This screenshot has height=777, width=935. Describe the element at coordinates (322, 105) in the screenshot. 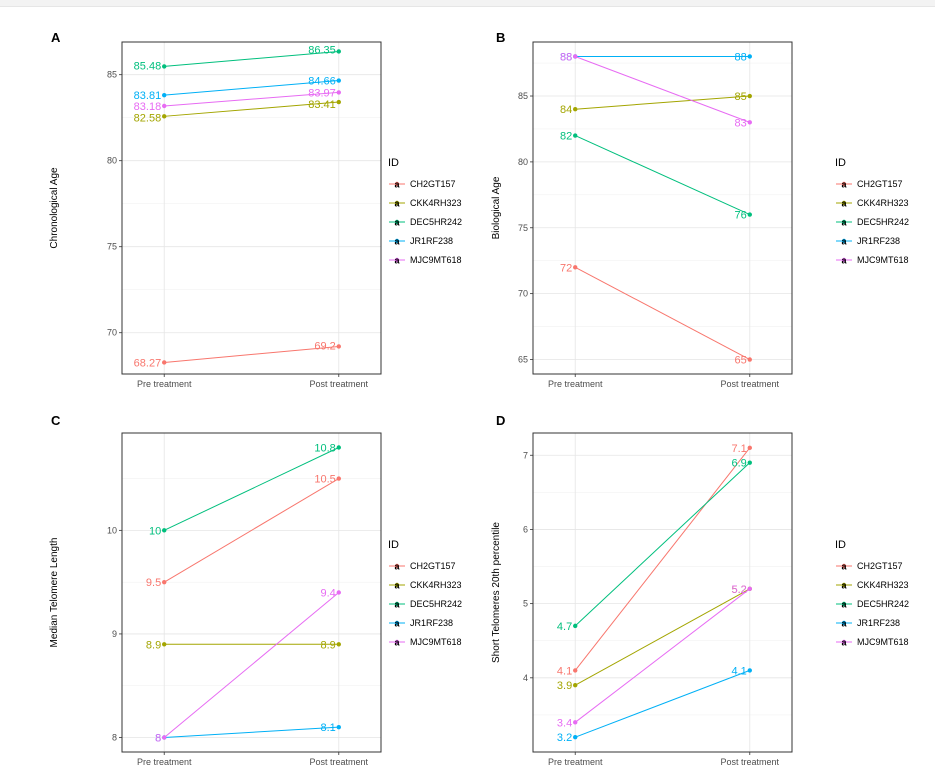

I see `data-label: 83.41` at that location.